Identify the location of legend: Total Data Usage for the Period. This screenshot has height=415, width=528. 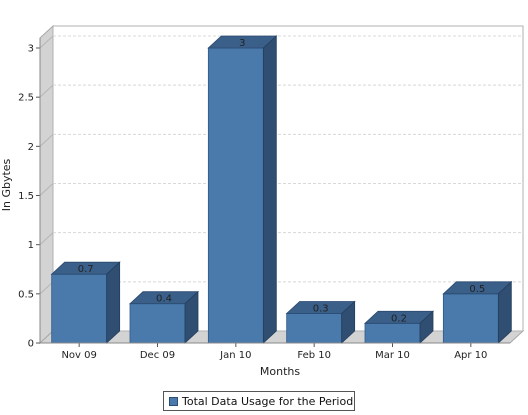
(259, 401).